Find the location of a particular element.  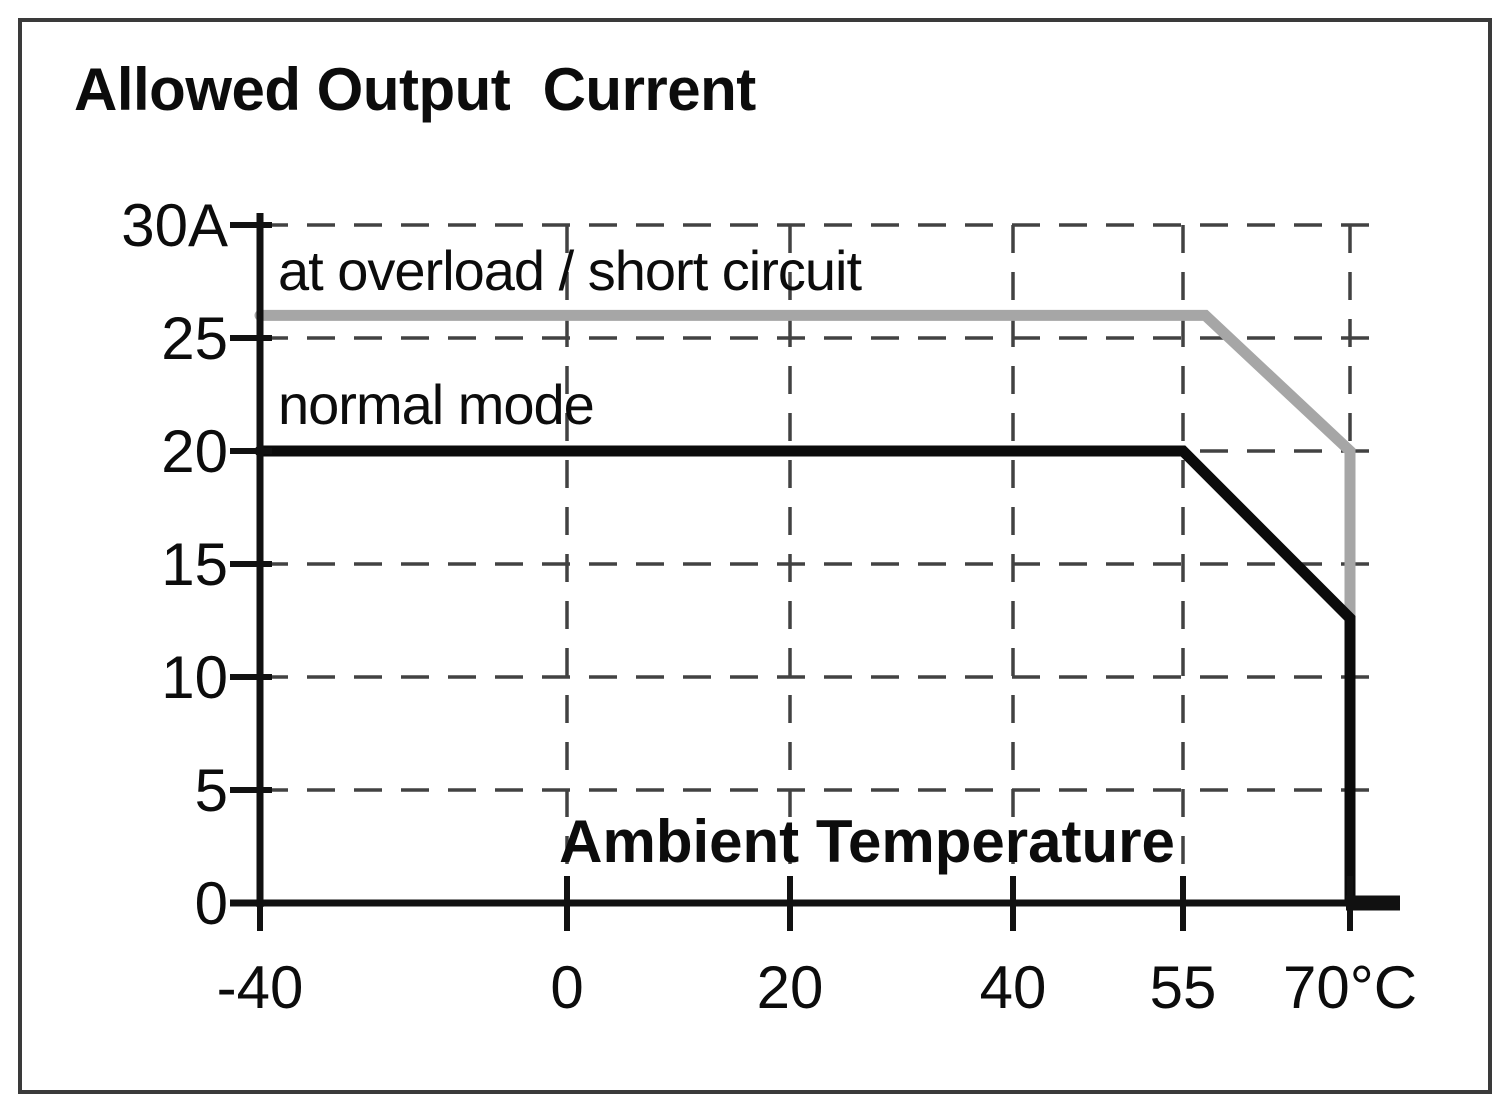

series-label-overload: at overload / short circuit is located at coordinates (570, 270).